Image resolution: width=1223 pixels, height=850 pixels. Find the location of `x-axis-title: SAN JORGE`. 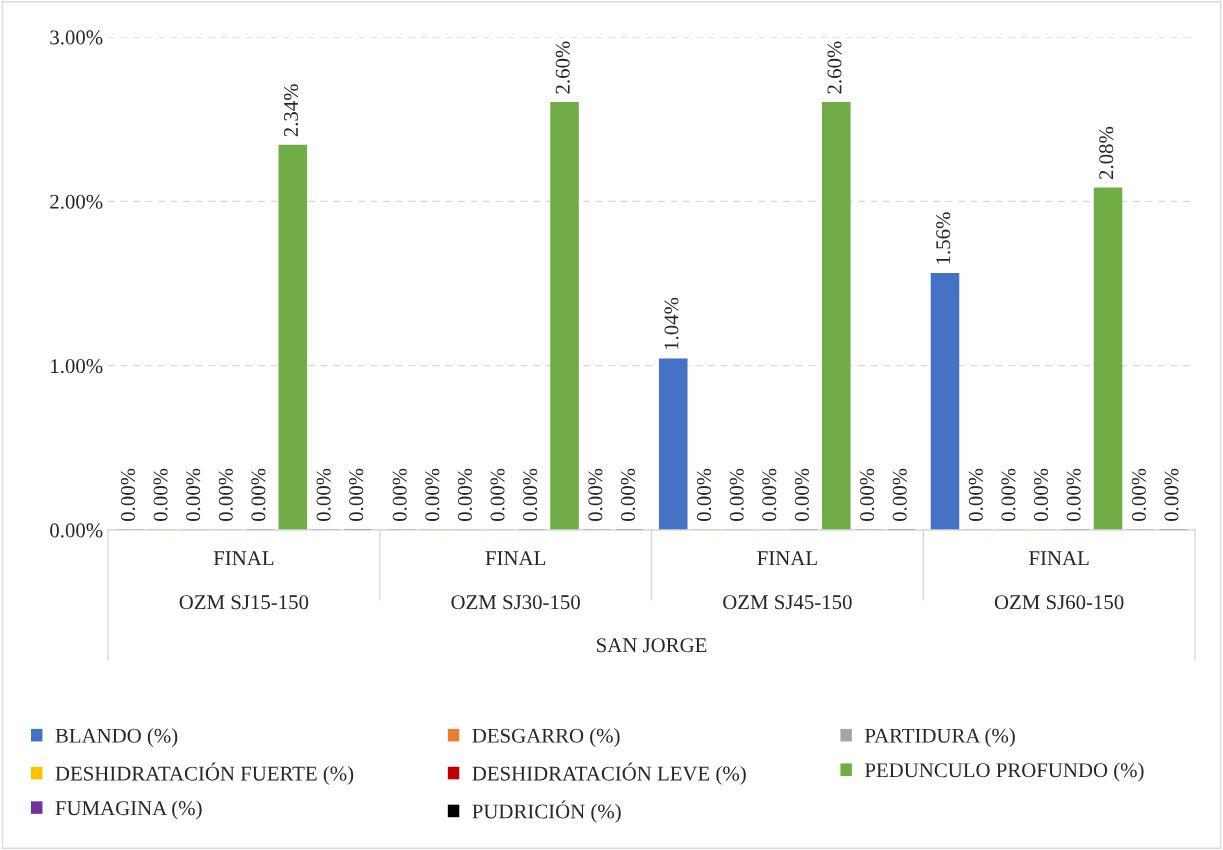

x-axis-title: SAN JORGE is located at coordinates (652, 645).